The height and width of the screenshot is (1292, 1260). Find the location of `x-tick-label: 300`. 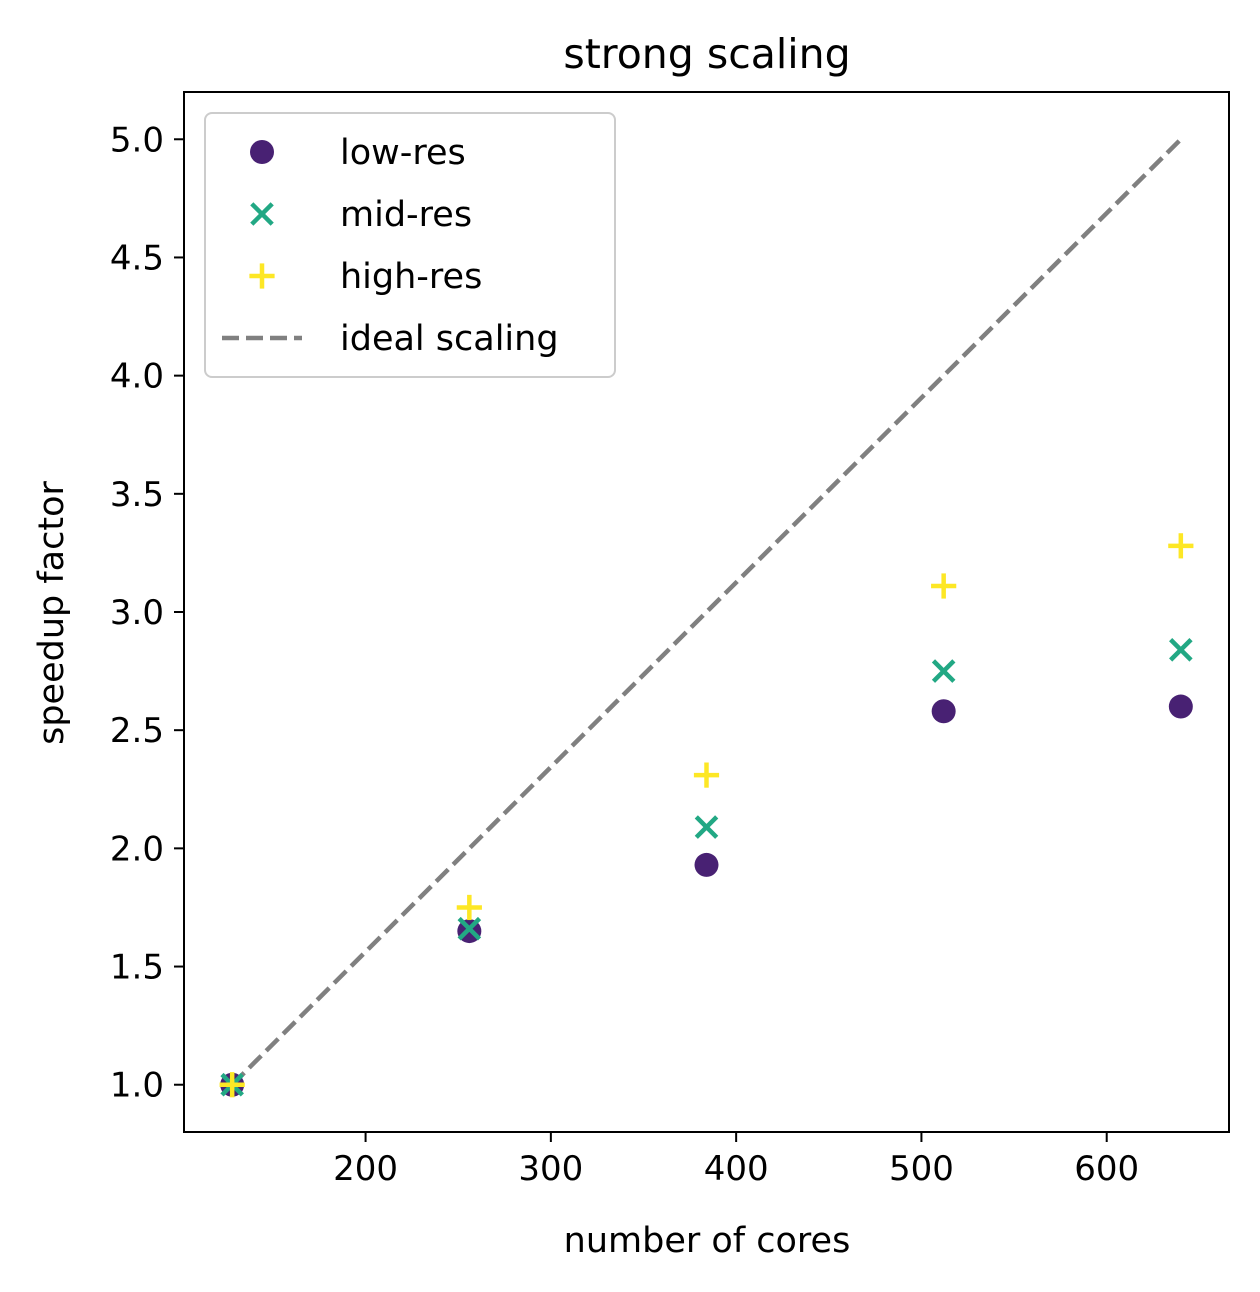

x-tick-label: 300 is located at coordinates (550, 1169).